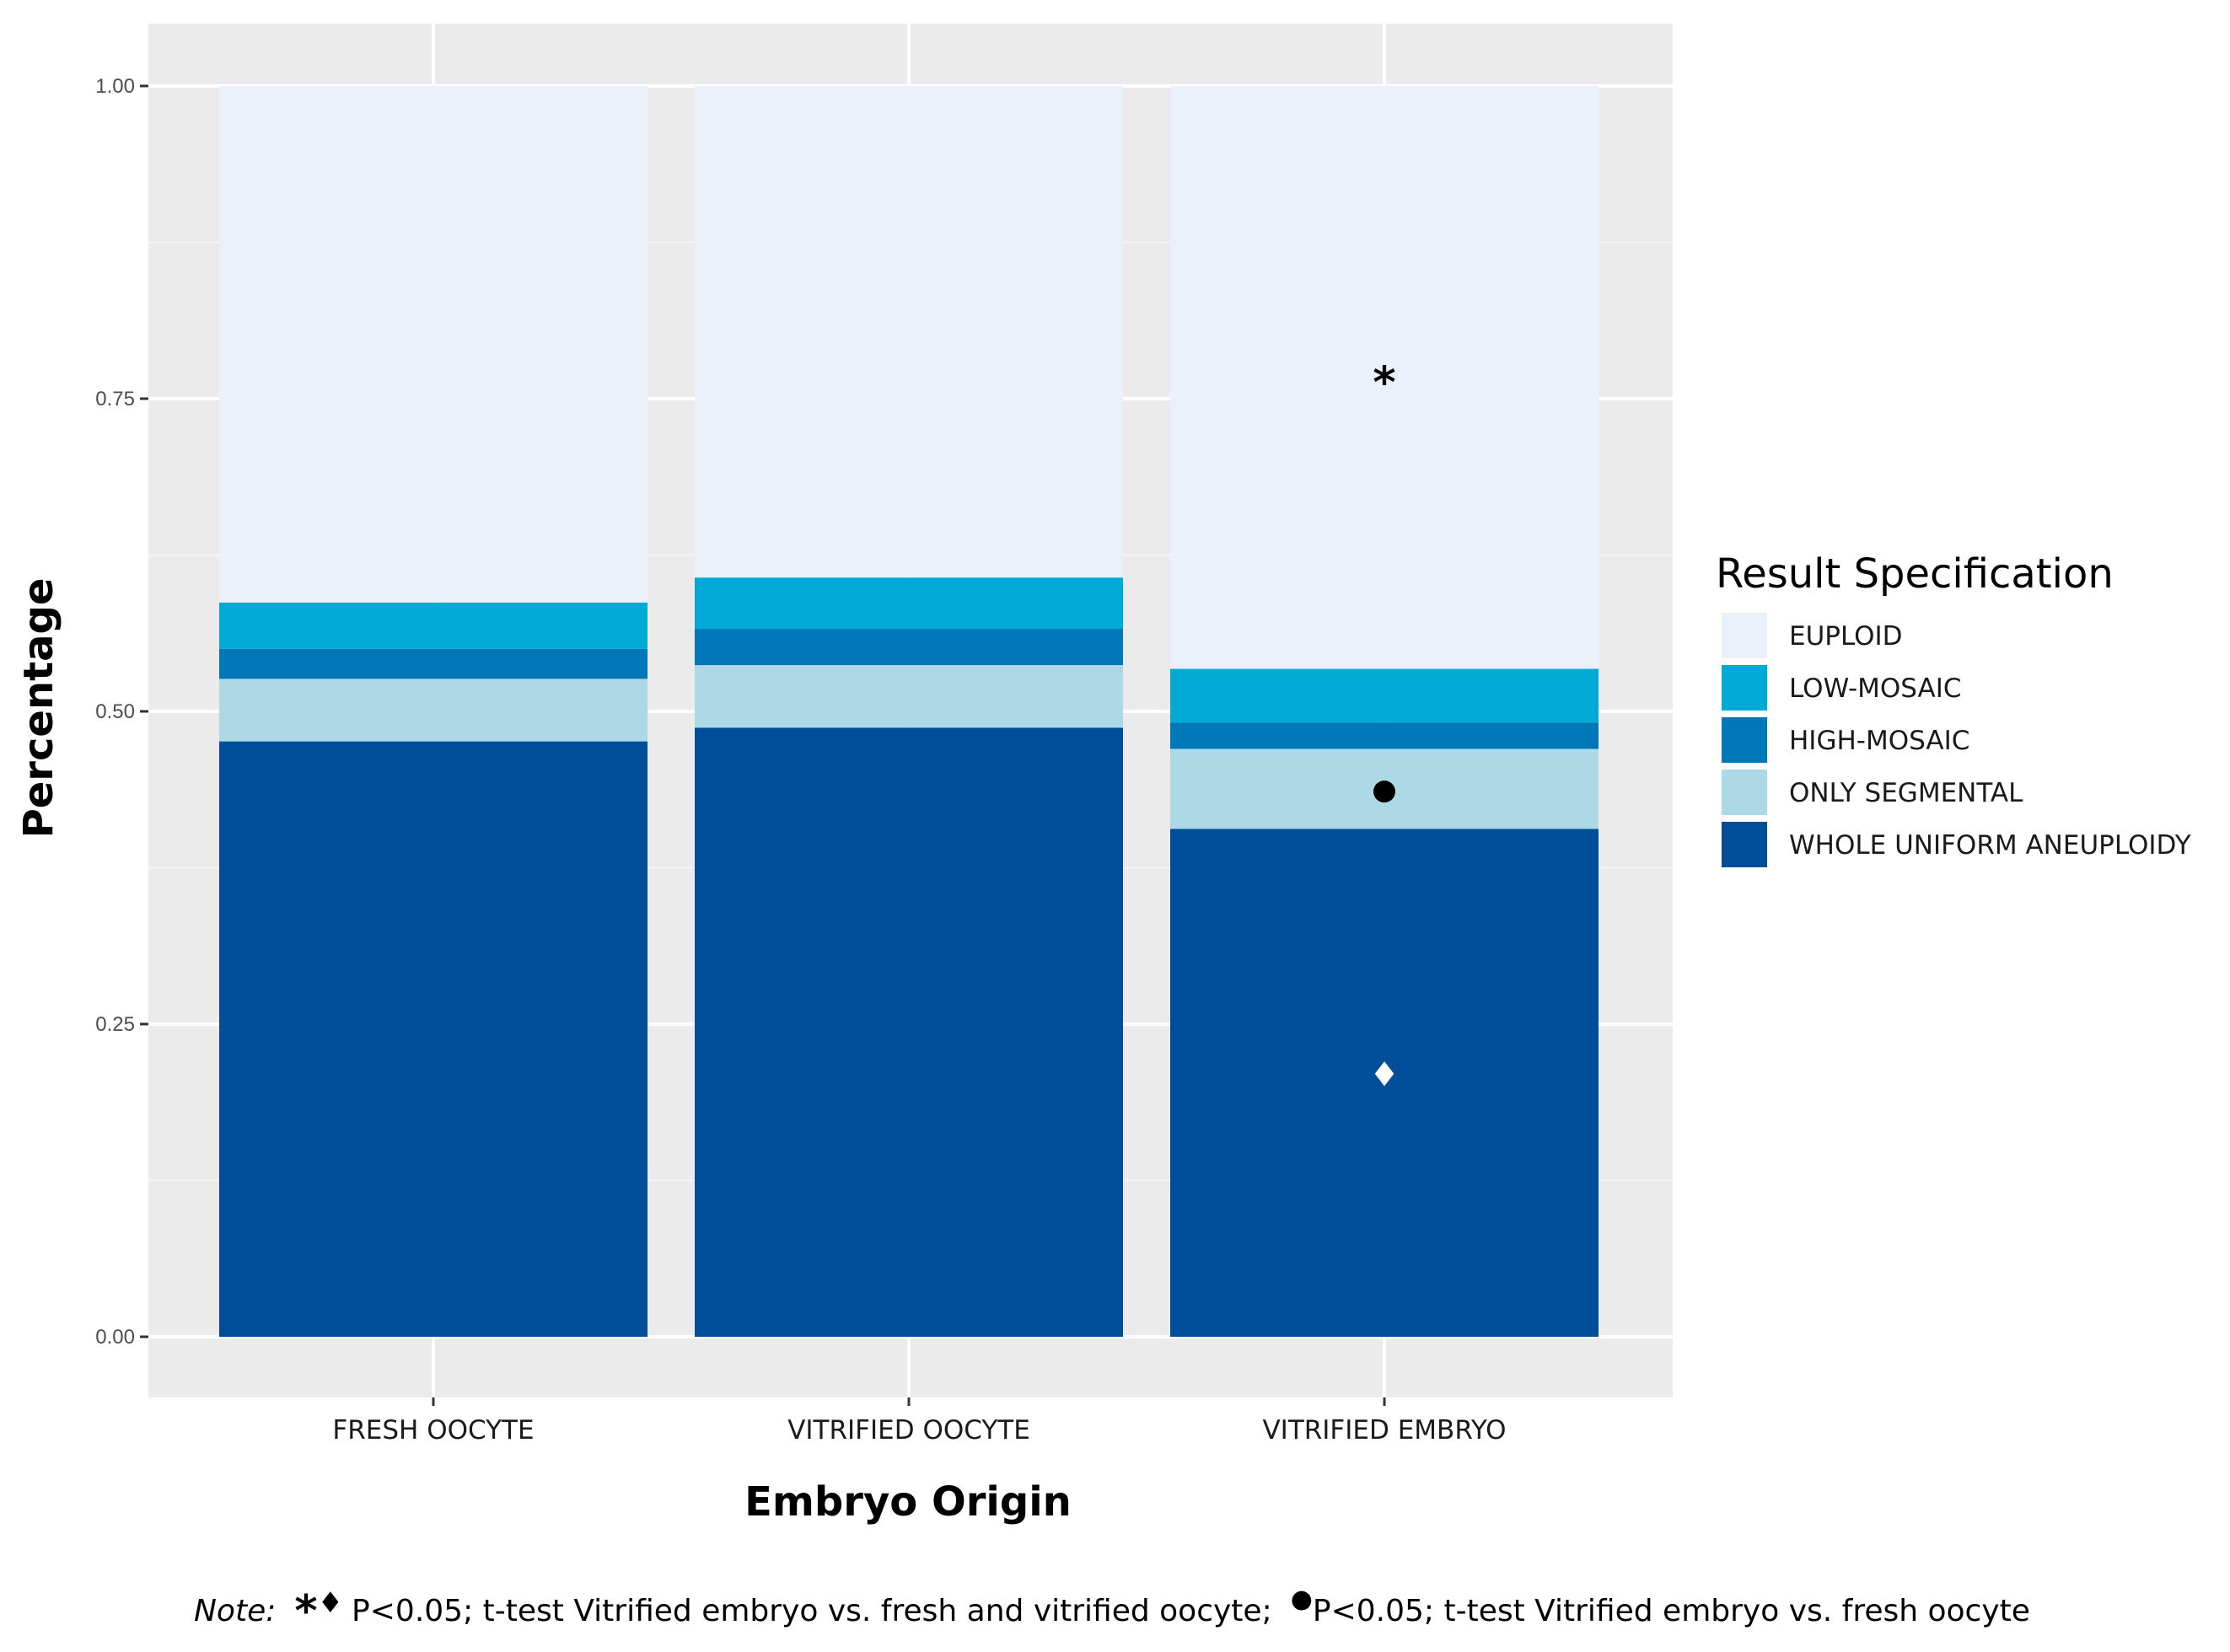 This screenshot has height=1652, width=2230. What do you see at coordinates (1875, 688) in the screenshot?
I see `legend-label: LOW-MOSAIC` at bounding box center [1875, 688].